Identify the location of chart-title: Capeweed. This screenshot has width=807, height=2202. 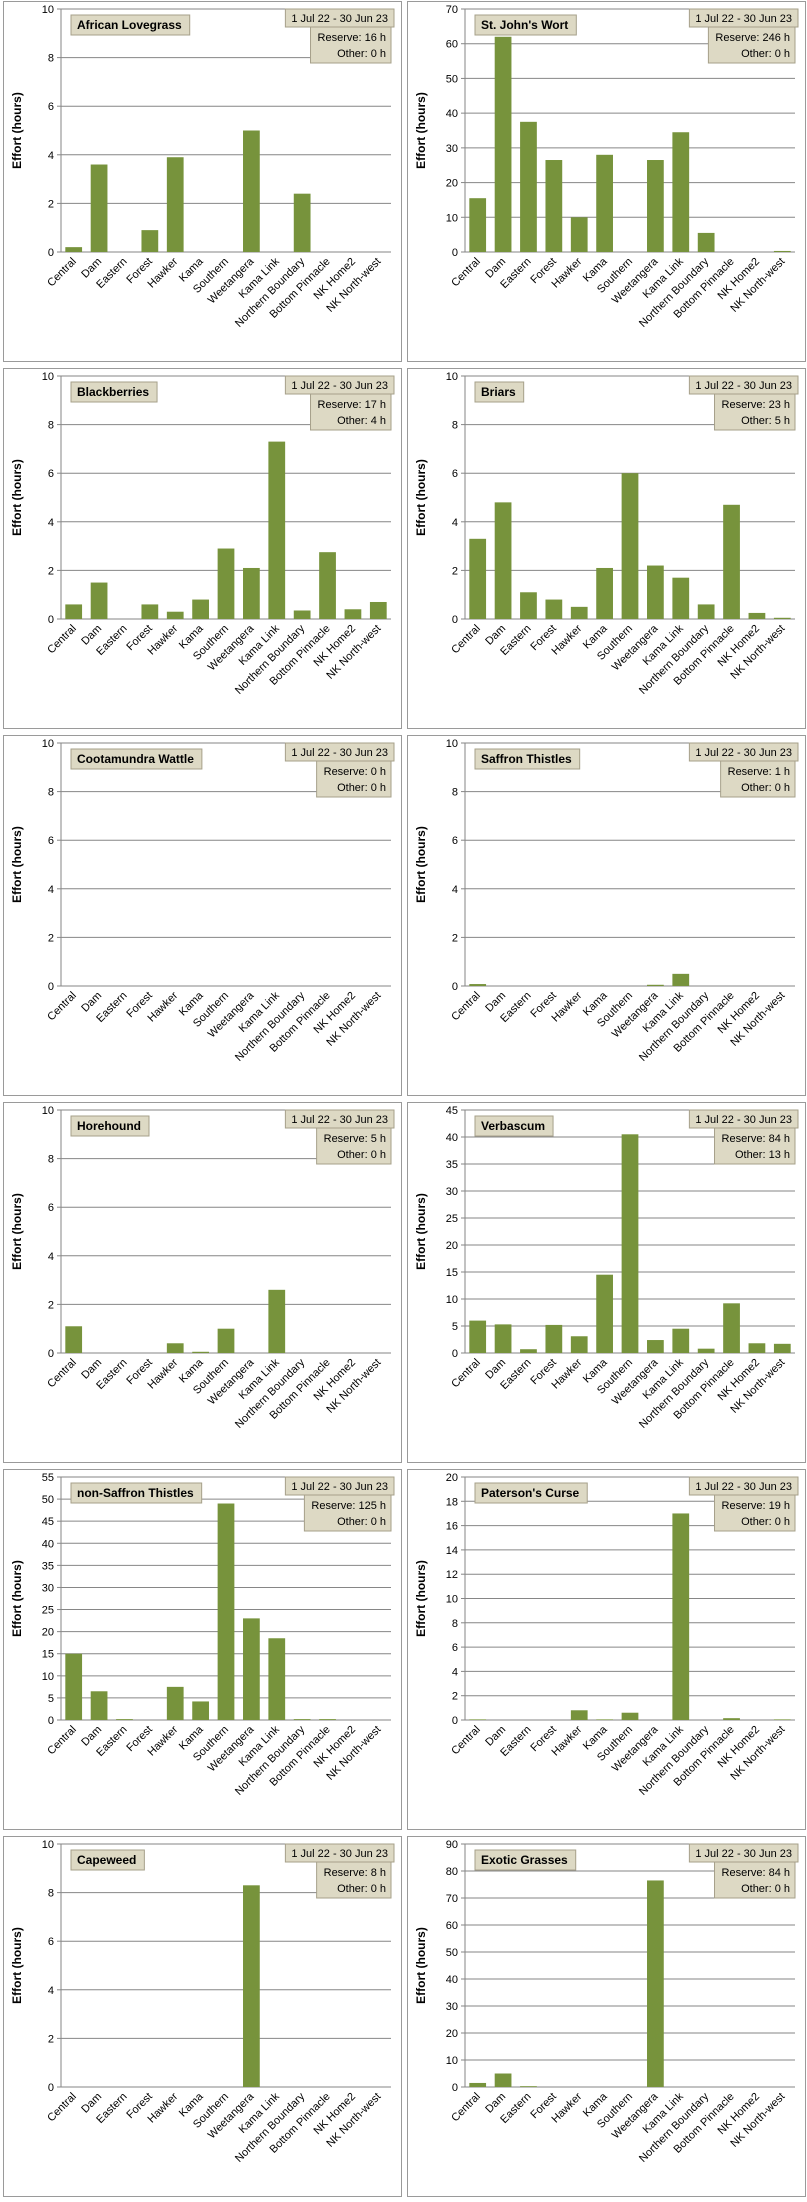
(106, 1860).